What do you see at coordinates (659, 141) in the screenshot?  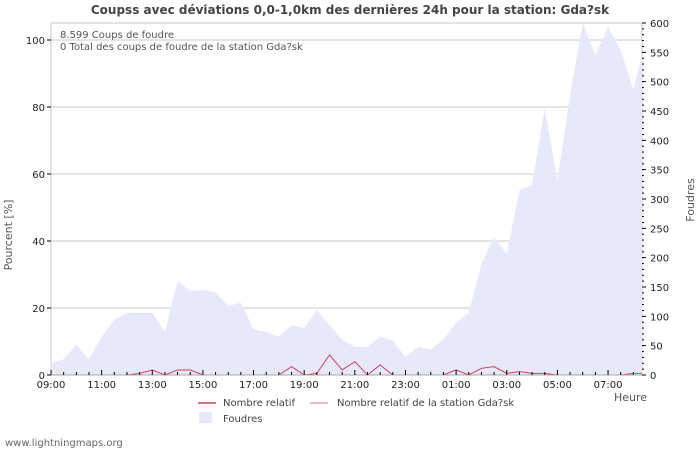 I see `svg-text: 400` at bounding box center [659, 141].